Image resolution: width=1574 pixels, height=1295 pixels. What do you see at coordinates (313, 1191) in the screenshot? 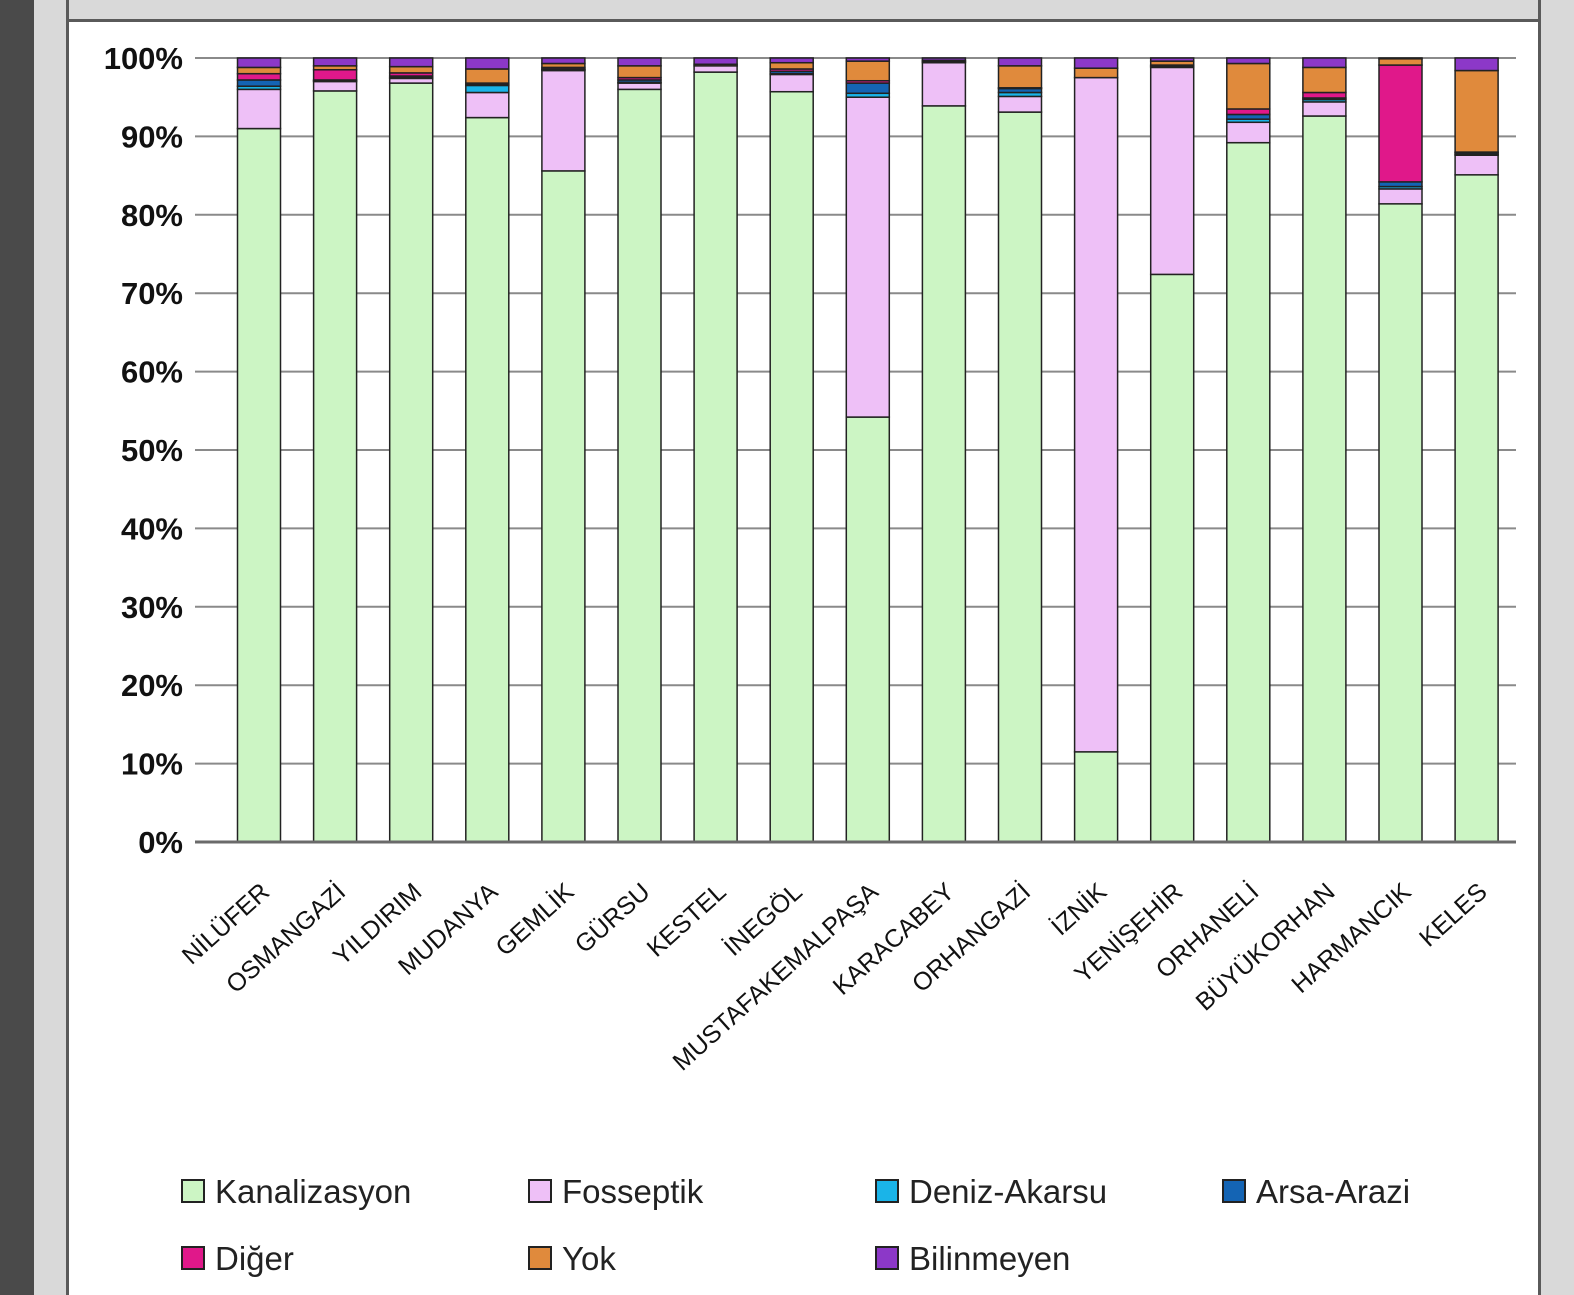
I see `legend-label: Kanalizasyon` at bounding box center [313, 1191].